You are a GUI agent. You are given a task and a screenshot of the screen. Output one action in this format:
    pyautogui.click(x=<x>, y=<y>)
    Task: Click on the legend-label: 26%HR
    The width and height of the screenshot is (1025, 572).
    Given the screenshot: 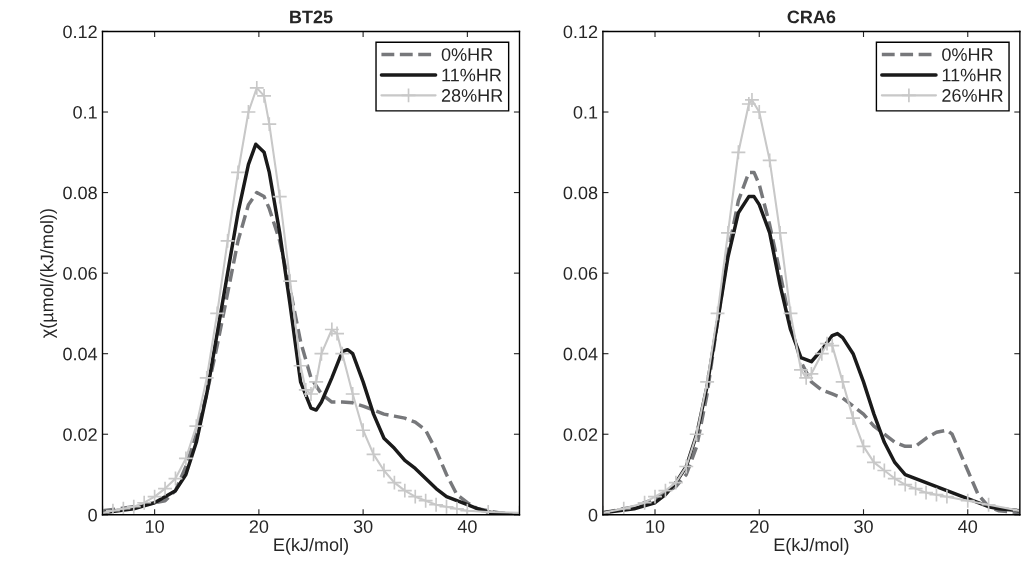 What is the action you would take?
    pyautogui.click(x=972, y=95)
    